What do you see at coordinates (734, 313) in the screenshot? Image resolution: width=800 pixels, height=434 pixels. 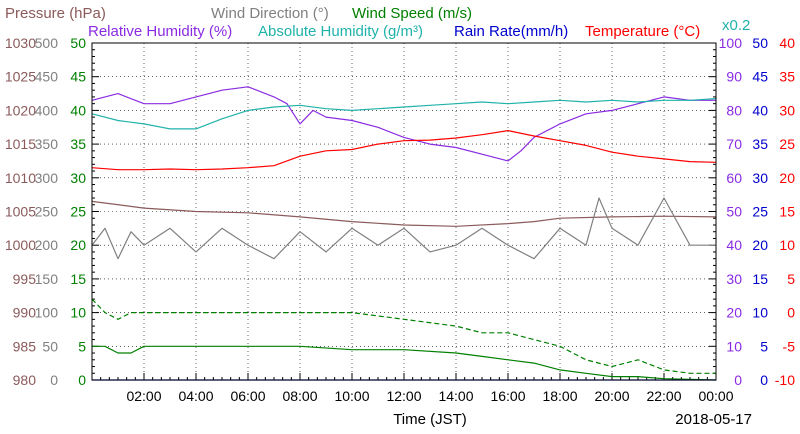 I see `y-tick-label-humidity: 20` at bounding box center [734, 313].